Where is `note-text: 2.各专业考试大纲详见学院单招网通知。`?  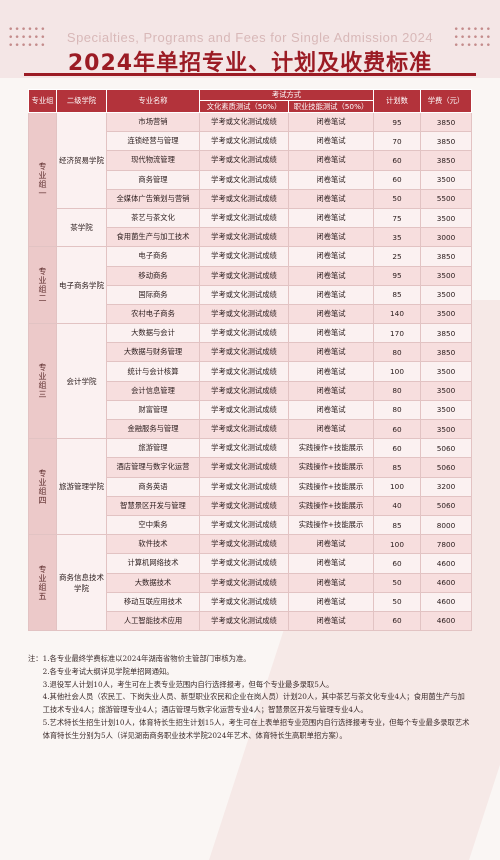 note-text: 2.各专业考试大纲详见学院单招网通知。 is located at coordinates (108, 671).